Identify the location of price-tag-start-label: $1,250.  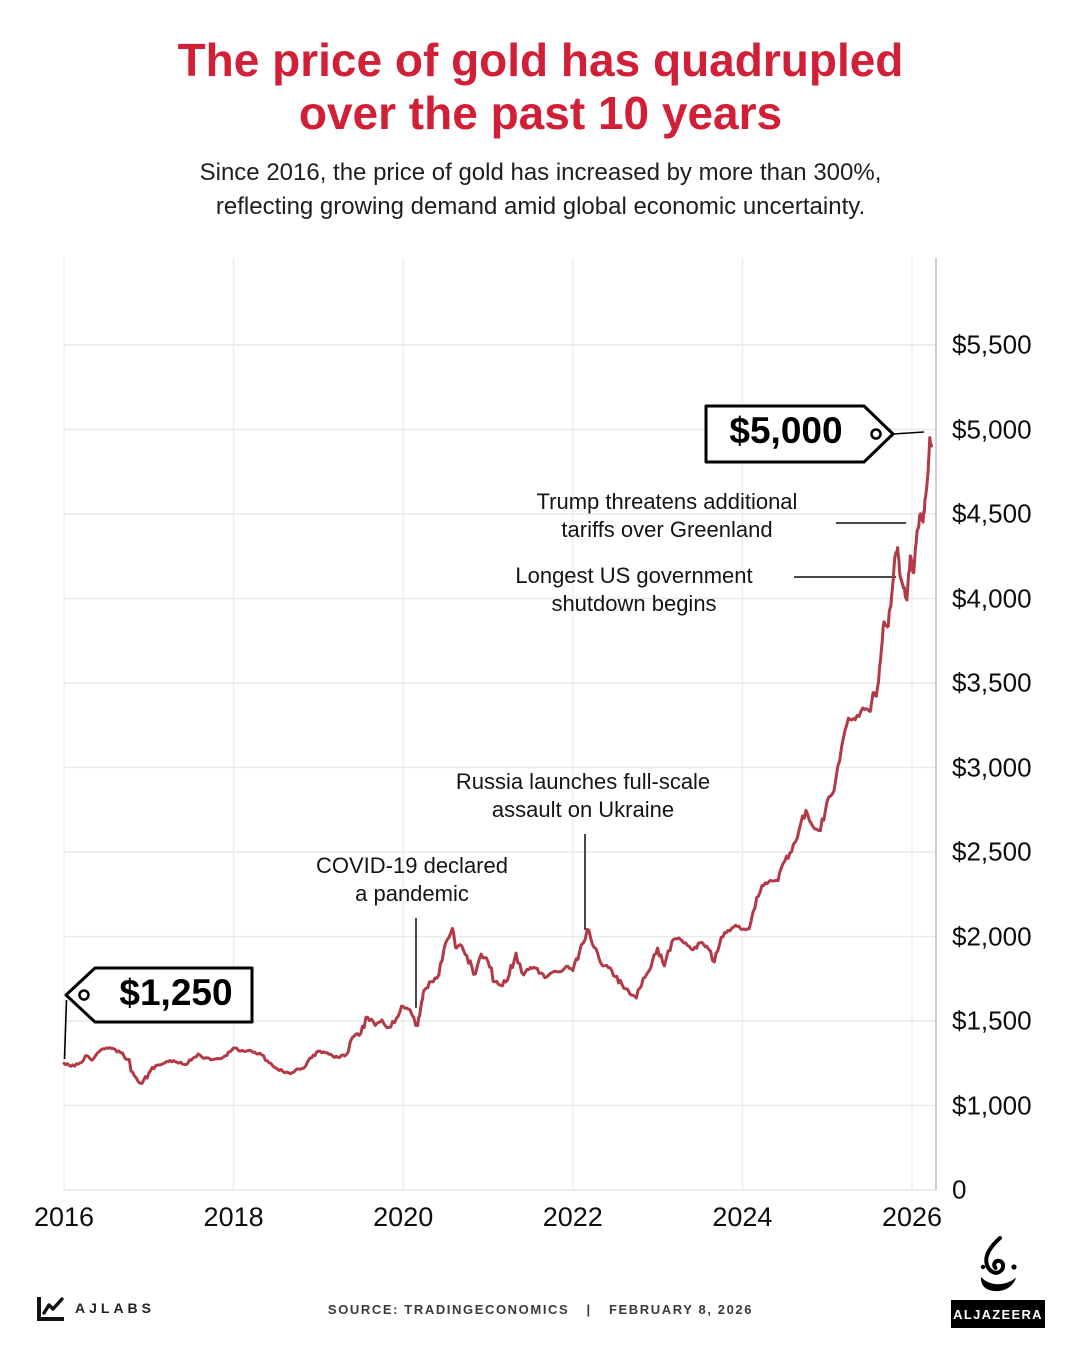
(176, 992).